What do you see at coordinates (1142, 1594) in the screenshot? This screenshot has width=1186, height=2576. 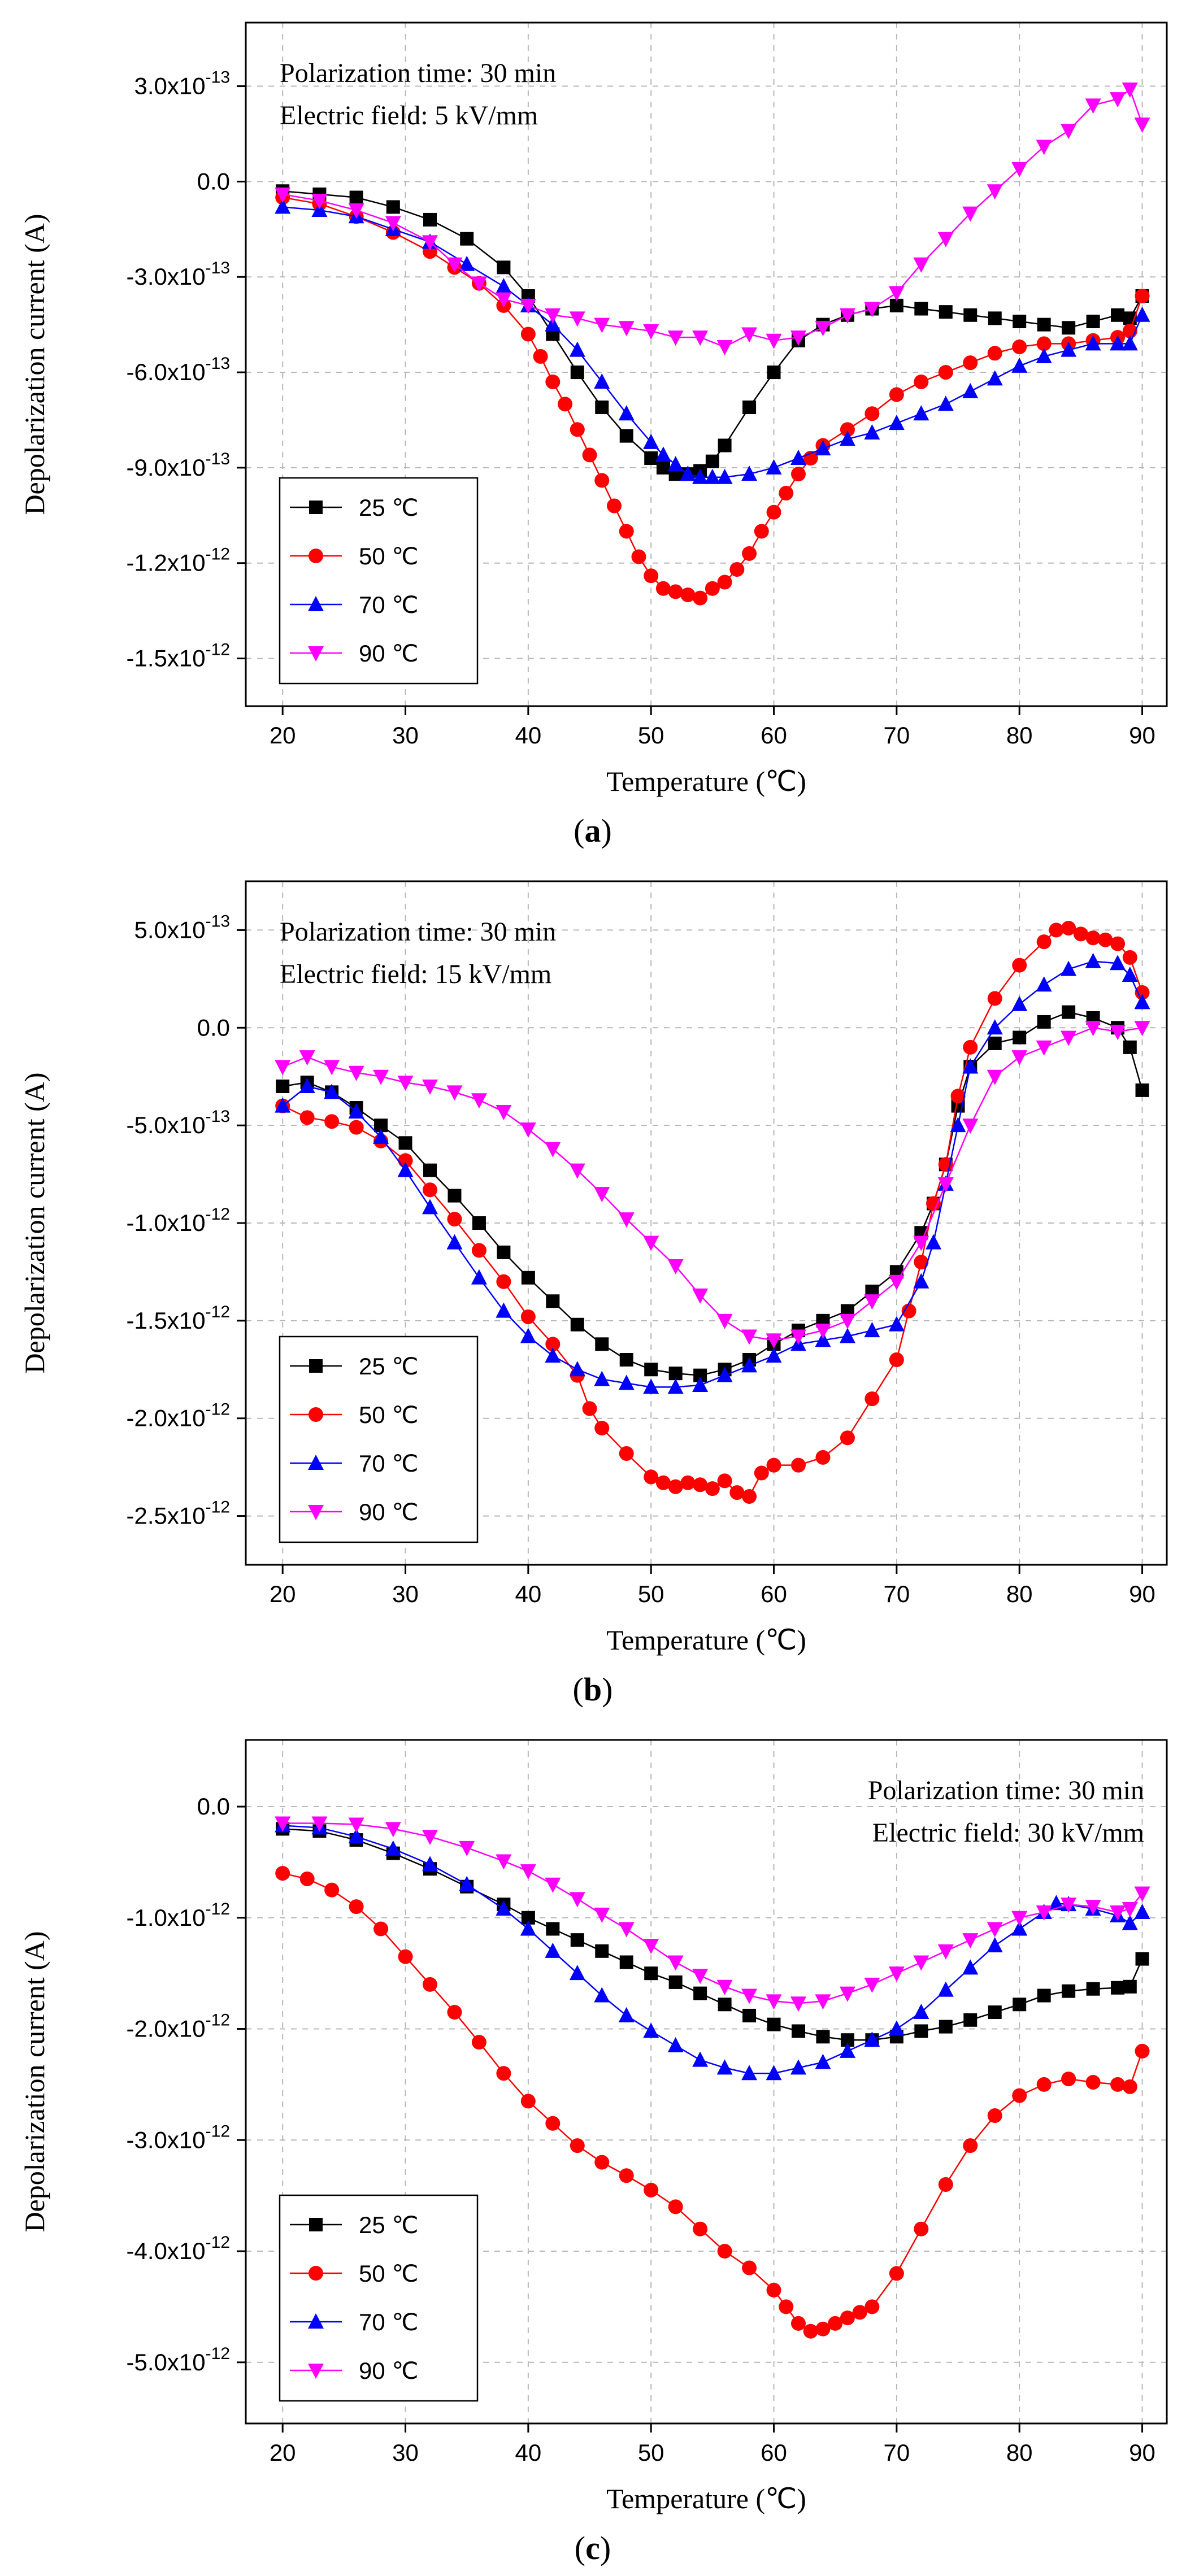 I see `x-tick-label: 90` at bounding box center [1142, 1594].